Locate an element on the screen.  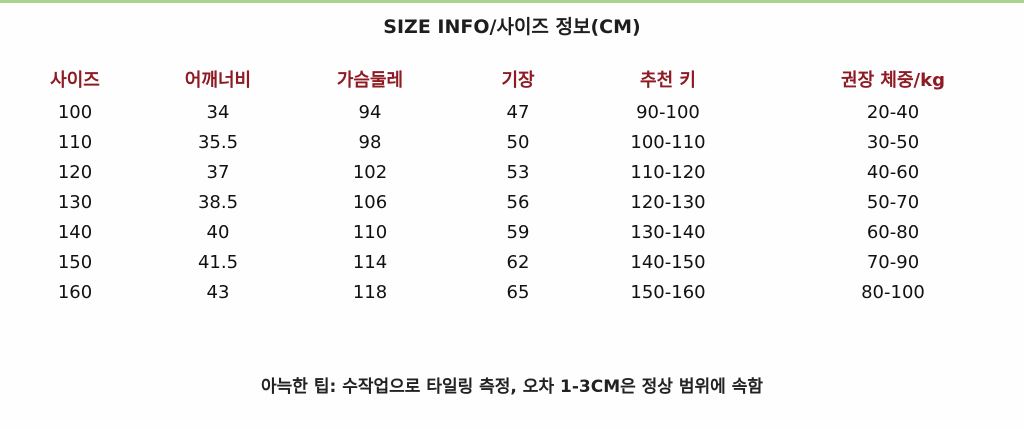
table-cell: 50-70 is located at coordinates (893, 202).